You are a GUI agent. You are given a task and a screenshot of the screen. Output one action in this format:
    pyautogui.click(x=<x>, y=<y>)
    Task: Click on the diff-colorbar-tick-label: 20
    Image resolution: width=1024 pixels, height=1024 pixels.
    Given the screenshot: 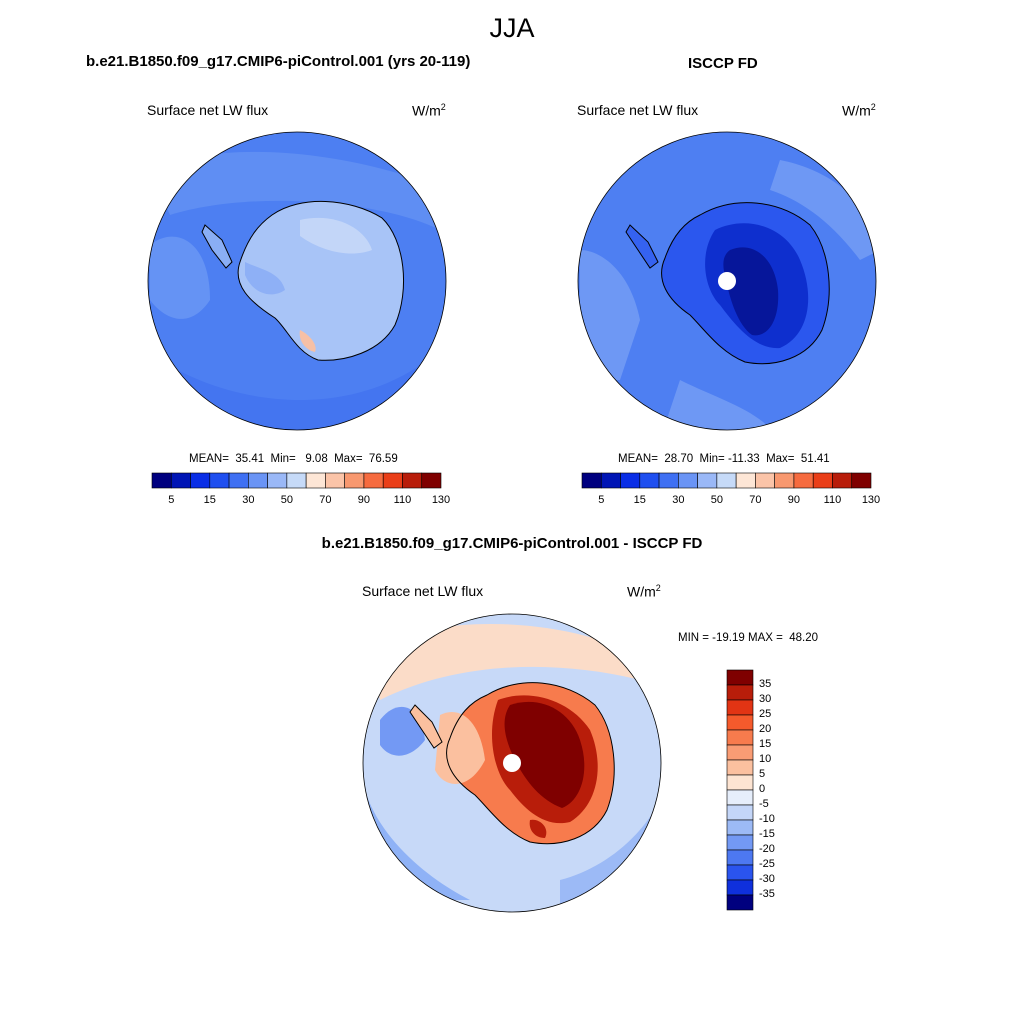 What is the action you would take?
    pyautogui.click(x=765, y=729)
    